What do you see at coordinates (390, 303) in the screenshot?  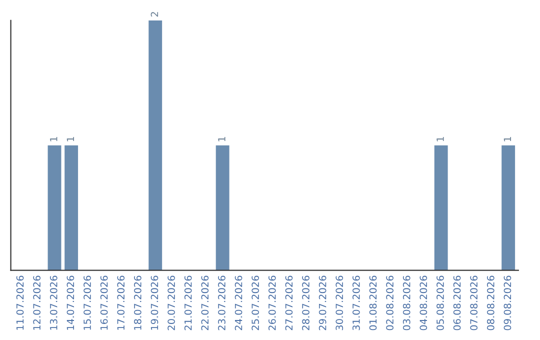 I see `x-tick-label: 02.08.2026` at bounding box center [390, 303].